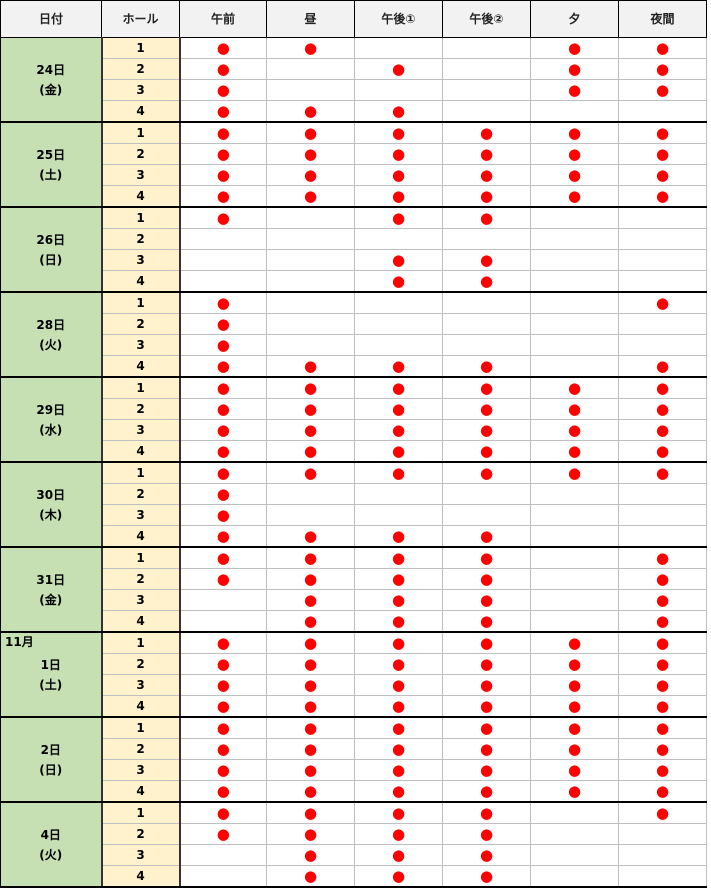 This screenshot has height=888, width=711. Describe the element at coordinates (141, 664) in the screenshot. I see `hall-number: 2` at that location.